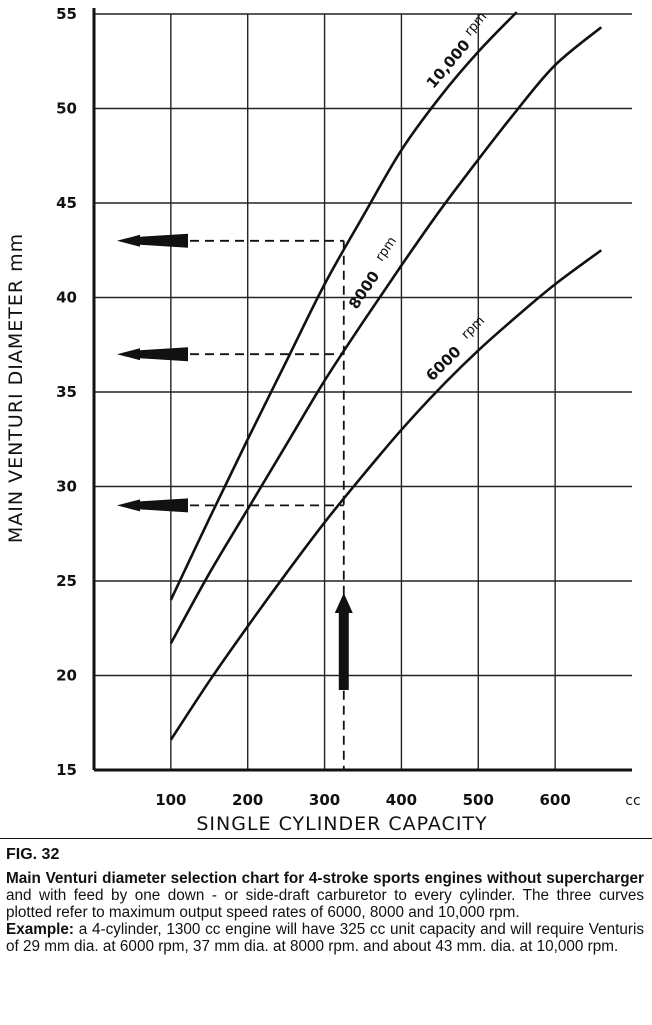 This screenshot has height=1025, width=652. I want to click on y-tick-label: 45, so click(66, 203).